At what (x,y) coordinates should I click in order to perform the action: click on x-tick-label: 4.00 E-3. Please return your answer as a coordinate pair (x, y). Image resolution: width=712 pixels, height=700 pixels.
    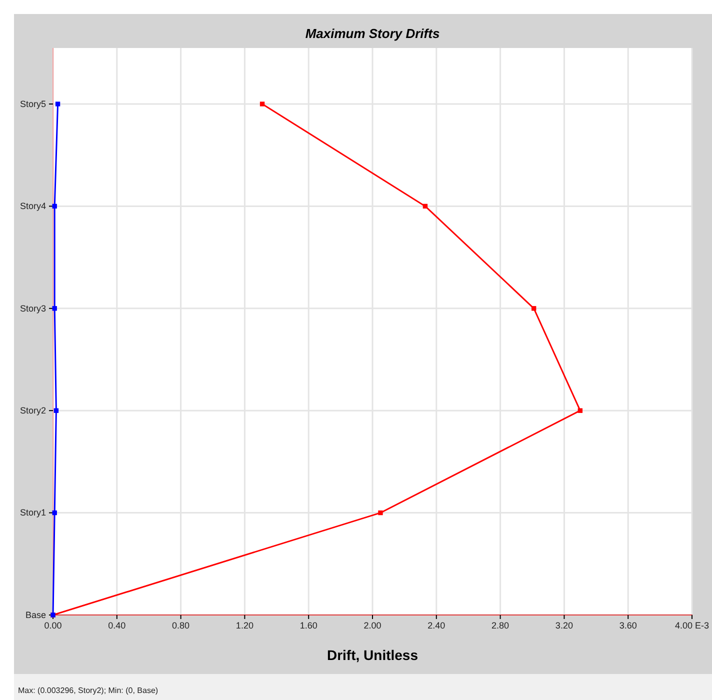
    Looking at the image, I should click on (692, 625).